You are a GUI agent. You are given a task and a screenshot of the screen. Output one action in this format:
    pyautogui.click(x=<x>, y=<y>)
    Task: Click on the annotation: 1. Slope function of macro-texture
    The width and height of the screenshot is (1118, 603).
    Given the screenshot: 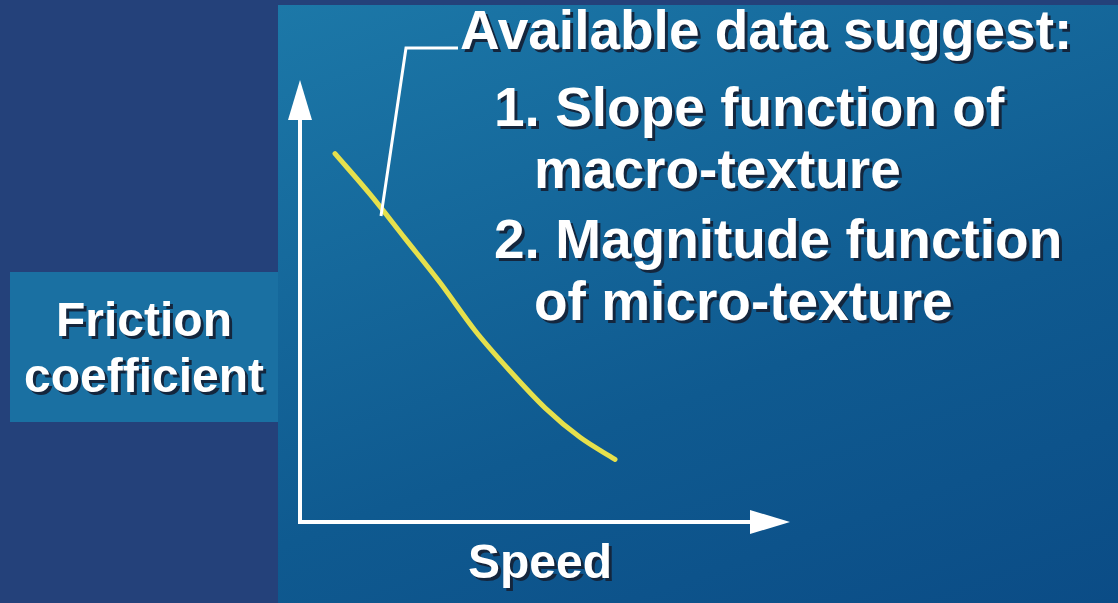 What is the action you would take?
    pyautogui.click(x=750, y=138)
    